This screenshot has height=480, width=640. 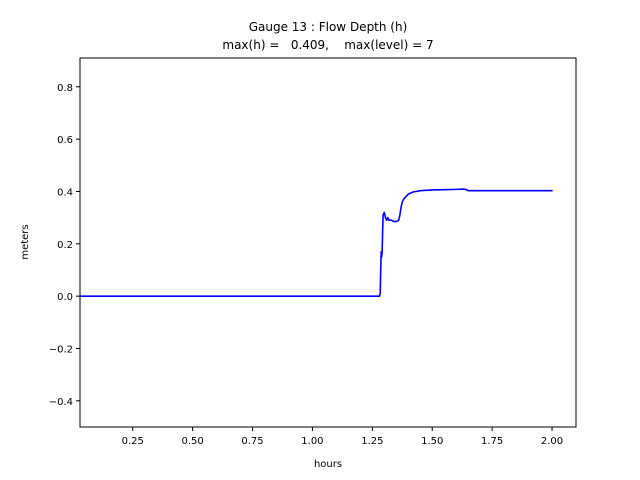 I want to click on y-tick-label: 0.6, so click(x=65, y=140).